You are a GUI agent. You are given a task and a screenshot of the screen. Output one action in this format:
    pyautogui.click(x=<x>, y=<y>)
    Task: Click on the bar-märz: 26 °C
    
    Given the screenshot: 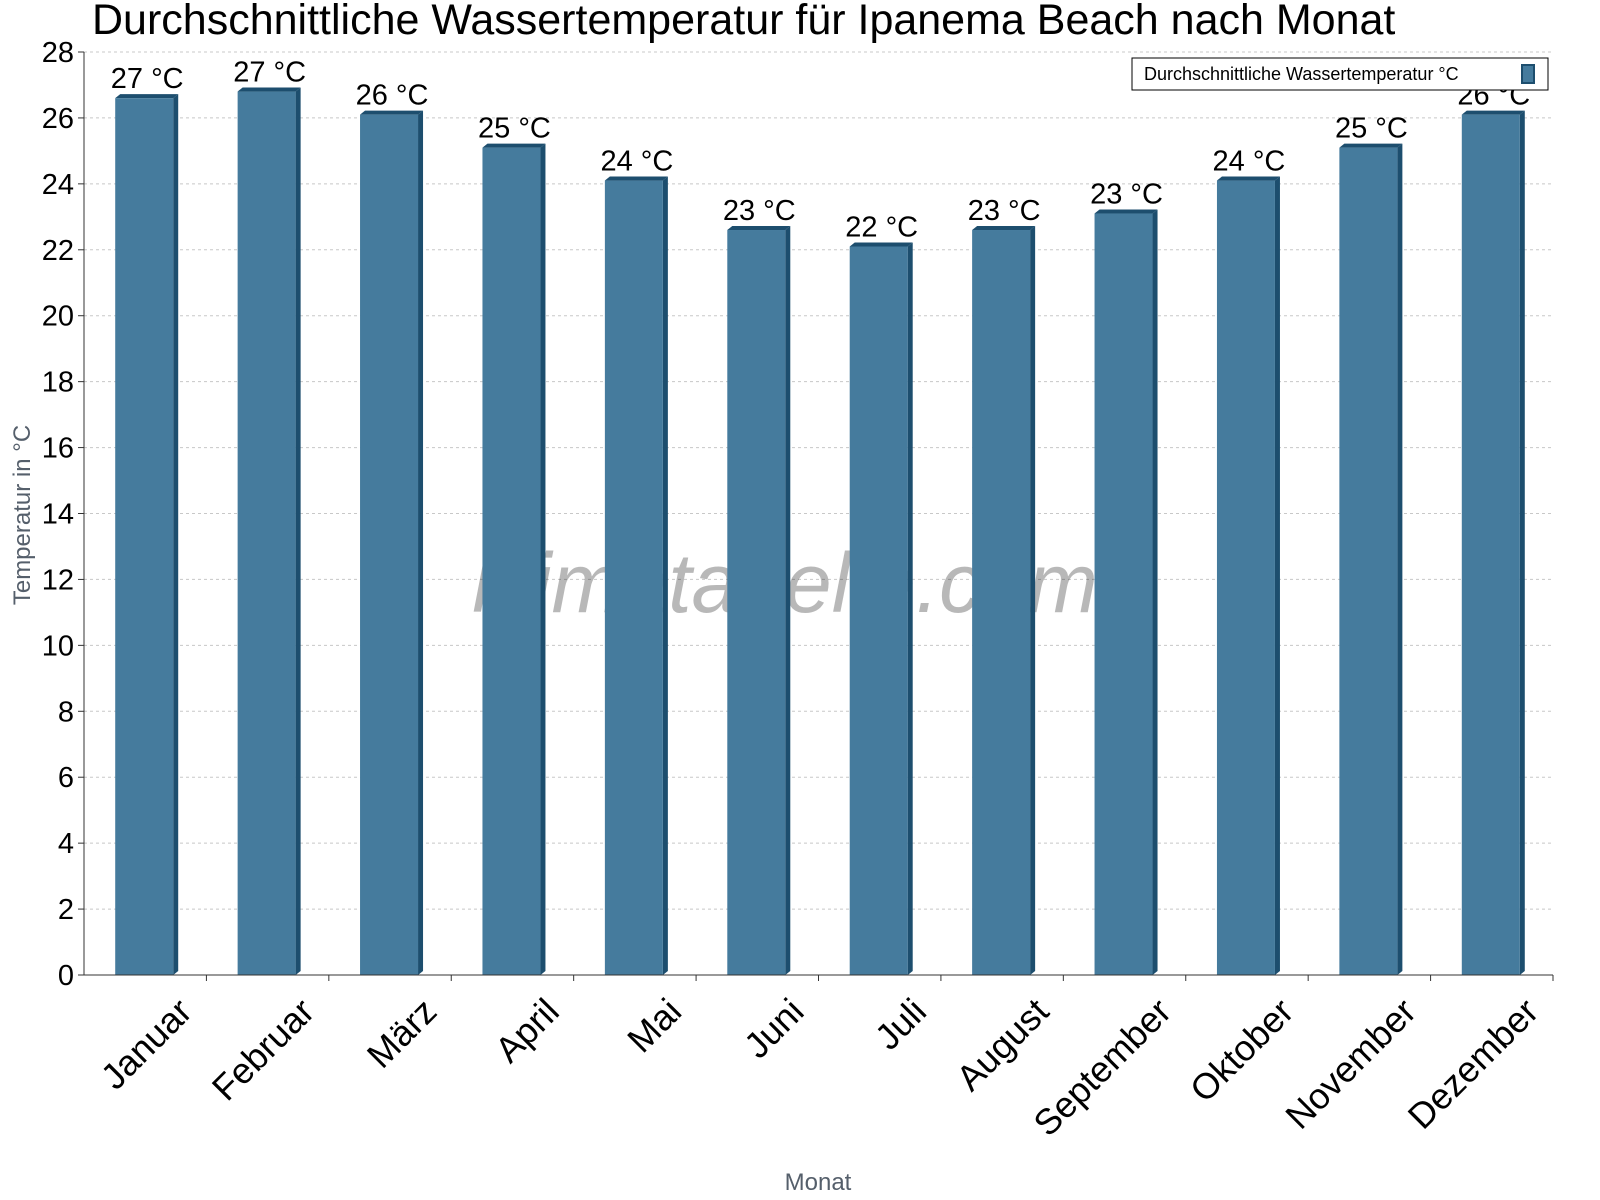 What is the action you would take?
    pyautogui.click(x=392, y=527)
    